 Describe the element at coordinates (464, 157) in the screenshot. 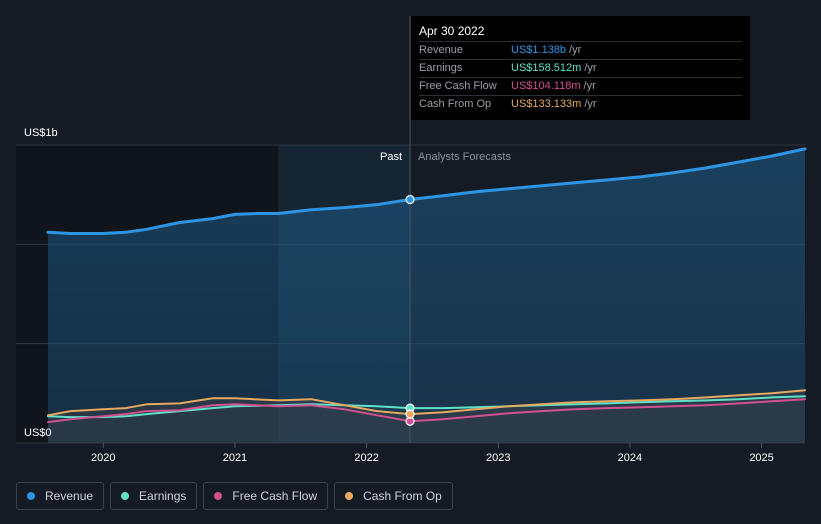

I see `forecast-label: Analysts Forecasts` at that location.